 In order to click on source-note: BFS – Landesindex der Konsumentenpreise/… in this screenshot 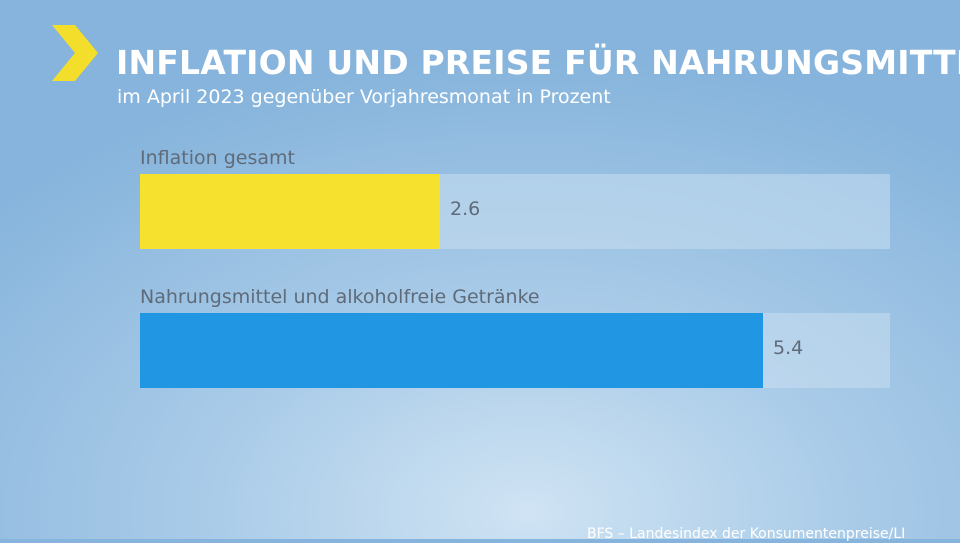, I will do `click(746, 534)`.